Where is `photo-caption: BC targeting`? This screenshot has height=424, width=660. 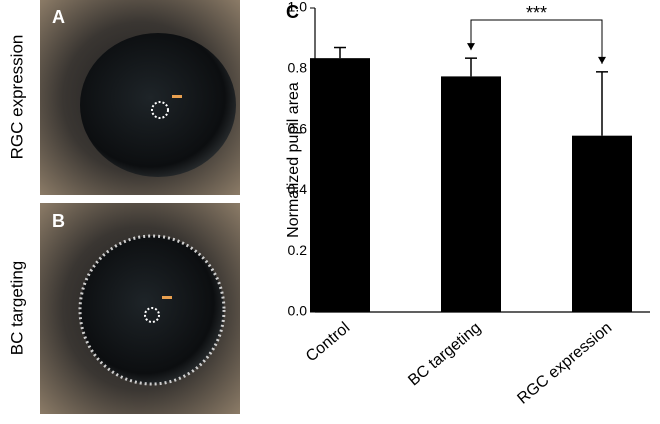 photo-caption: BC targeting is located at coordinates (16, 308).